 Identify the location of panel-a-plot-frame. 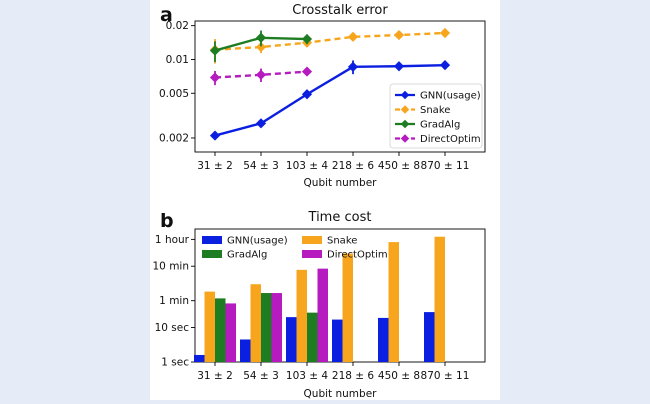
(340, 86).